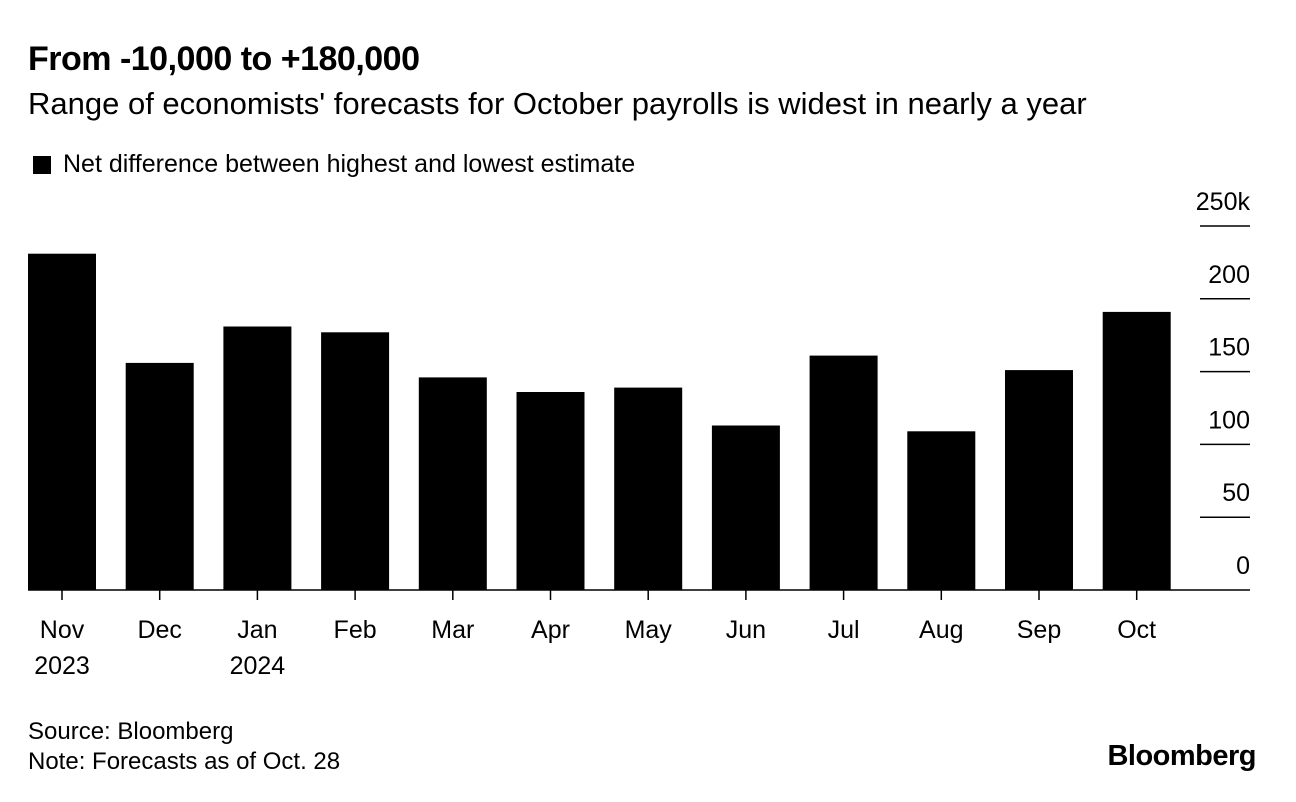  Describe the element at coordinates (224, 59) in the screenshot. I see `chart-title: From -10,000 to +180,000` at that location.